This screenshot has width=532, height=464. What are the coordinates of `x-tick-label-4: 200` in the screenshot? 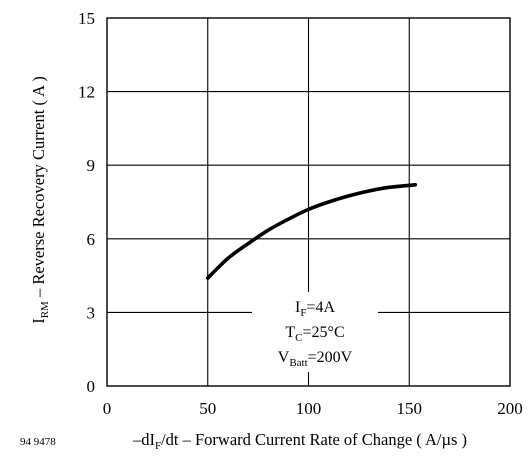 It's located at (510, 408).